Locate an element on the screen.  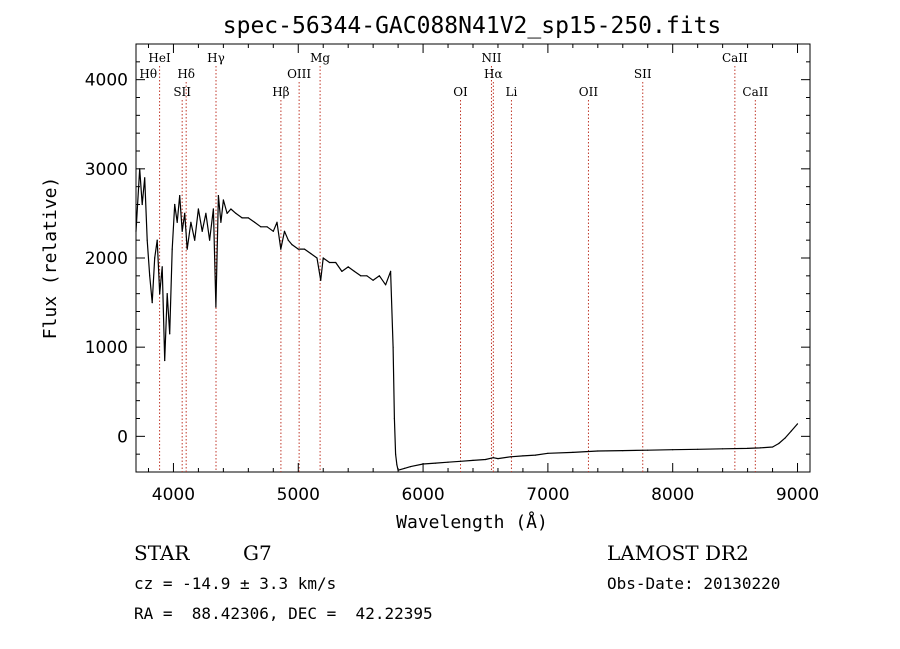
line-id-label: SII is located at coordinates (643, 74).